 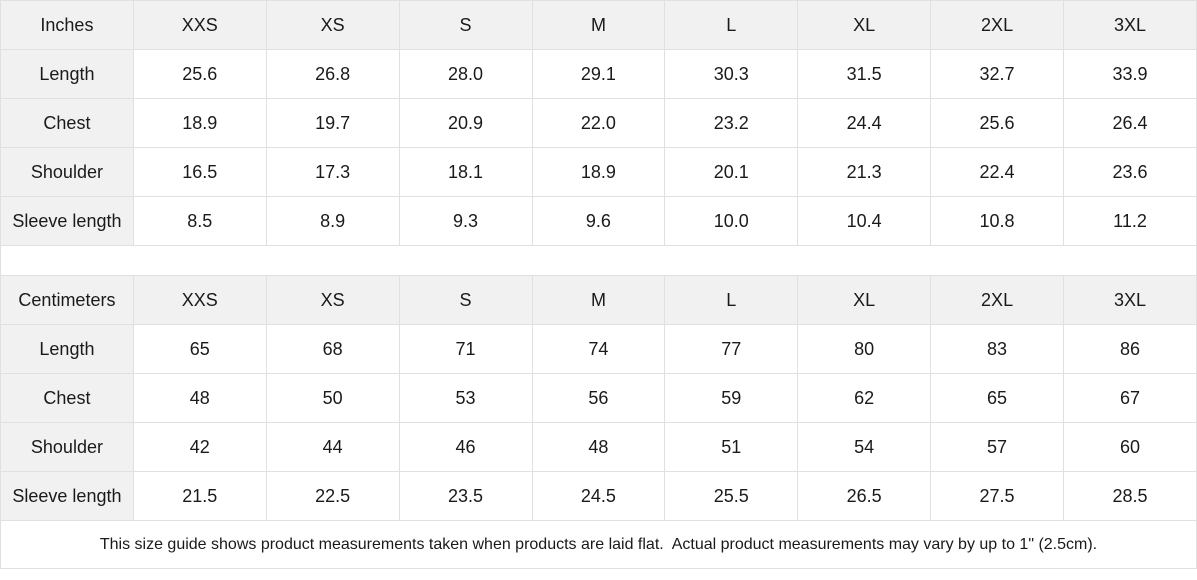 I want to click on measurement-row: Chest 18.9 19.7 20.9 22.0 23.2 24.4 25.6 26.4, so click(x=598, y=123).